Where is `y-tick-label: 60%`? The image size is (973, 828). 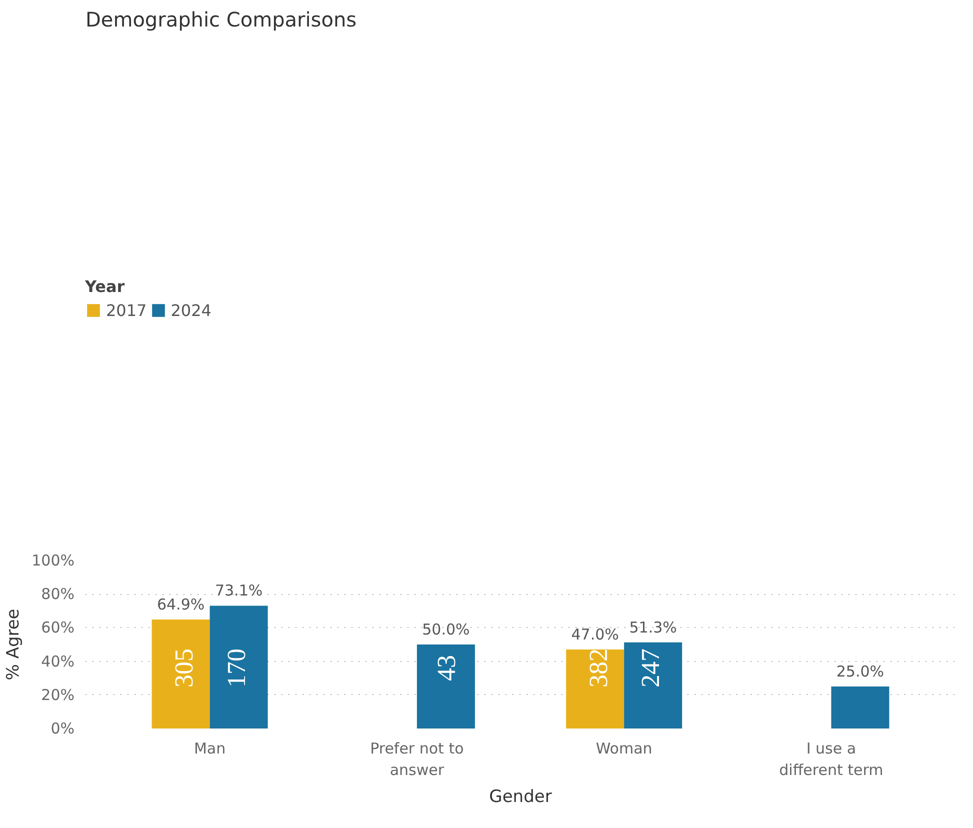
y-tick-label: 60% is located at coordinates (58, 627).